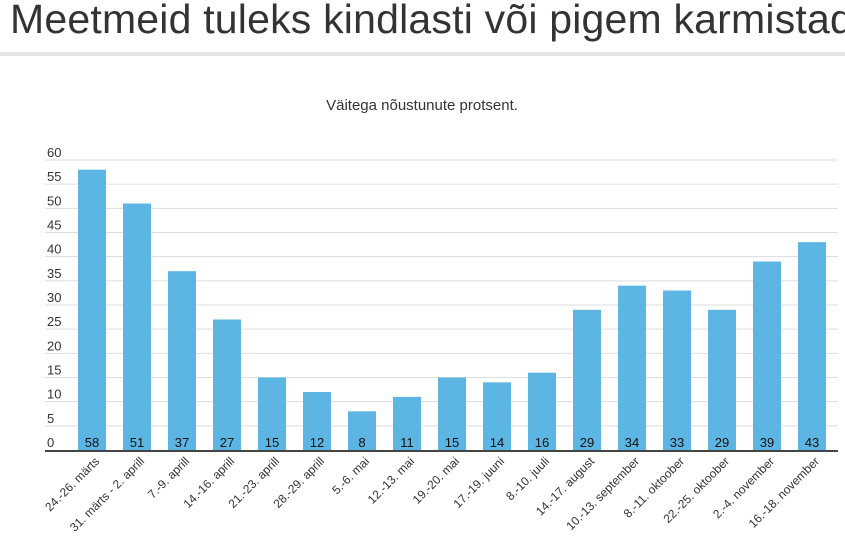 Image resolution: width=845 pixels, height=548 pixels. Describe the element at coordinates (422, 105) in the screenshot. I see `chart-title: Väitega nõustunute protsent.` at that location.